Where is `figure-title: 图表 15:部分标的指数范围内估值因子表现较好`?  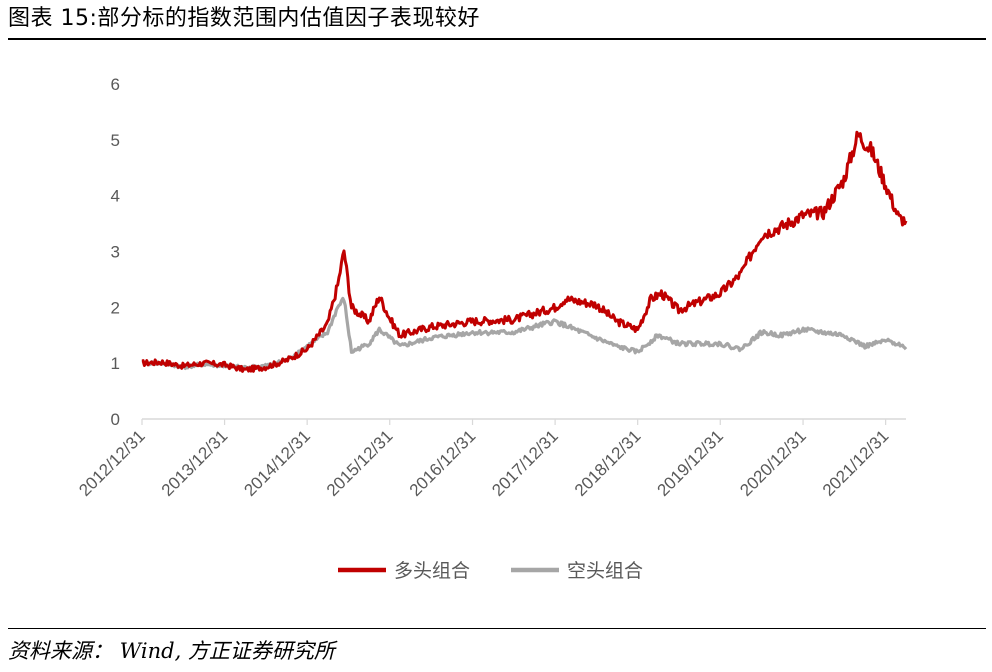
figure-title: 图表 15:部分标的指数范围内估值因子表现较好 is located at coordinates (244, 18).